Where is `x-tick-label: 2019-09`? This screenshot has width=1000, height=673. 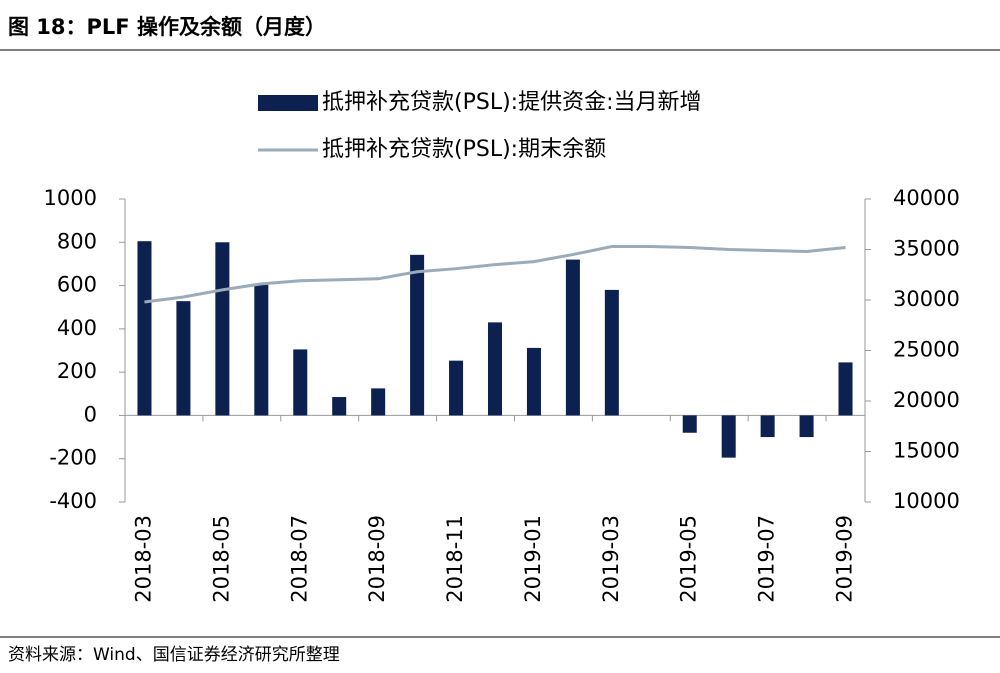
x-tick-label: 2019-09 is located at coordinates (845, 559).